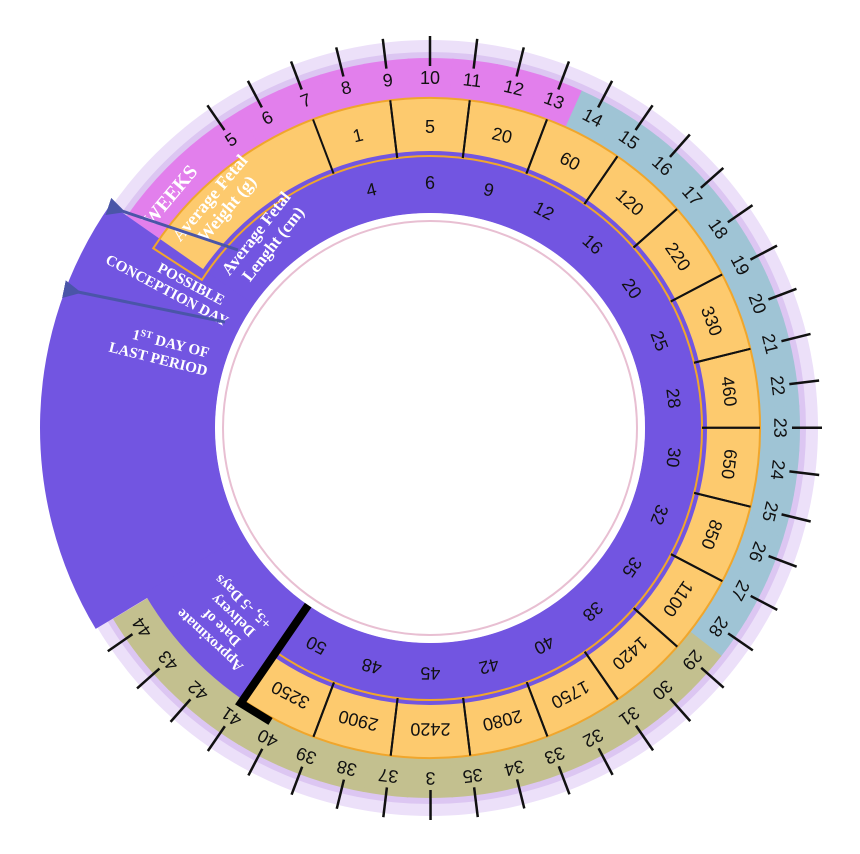 This screenshot has width=860, height=854. I want to click on weight-value: 460, so click(728, 391).